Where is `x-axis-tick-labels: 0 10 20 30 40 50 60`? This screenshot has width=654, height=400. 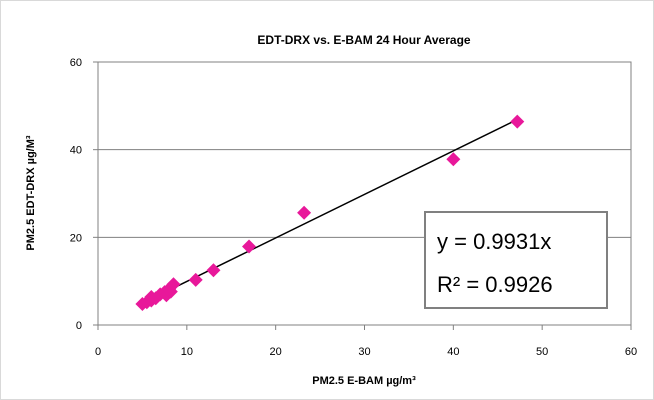 x-axis-tick-labels: 0 10 20 30 40 50 60 is located at coordinates (366, 352).